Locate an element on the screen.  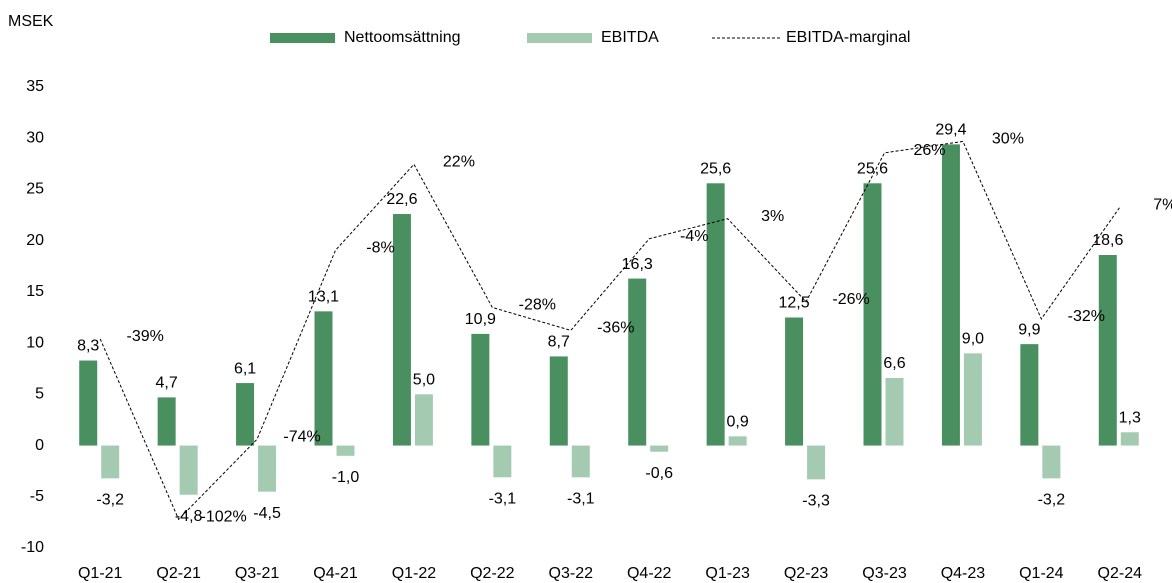
data-label: 8,7 is located at coordinates (559, 342).